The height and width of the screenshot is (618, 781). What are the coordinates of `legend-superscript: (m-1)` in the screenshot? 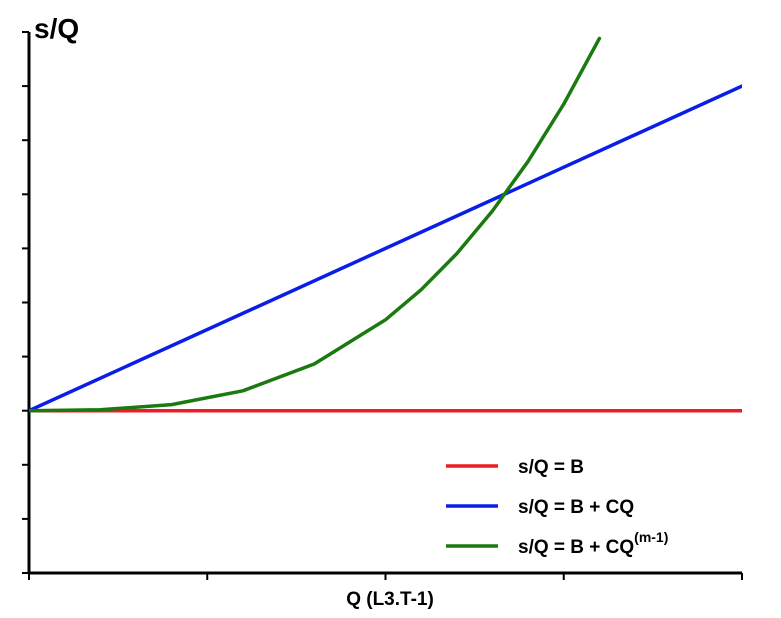 It's located at (651, 537).